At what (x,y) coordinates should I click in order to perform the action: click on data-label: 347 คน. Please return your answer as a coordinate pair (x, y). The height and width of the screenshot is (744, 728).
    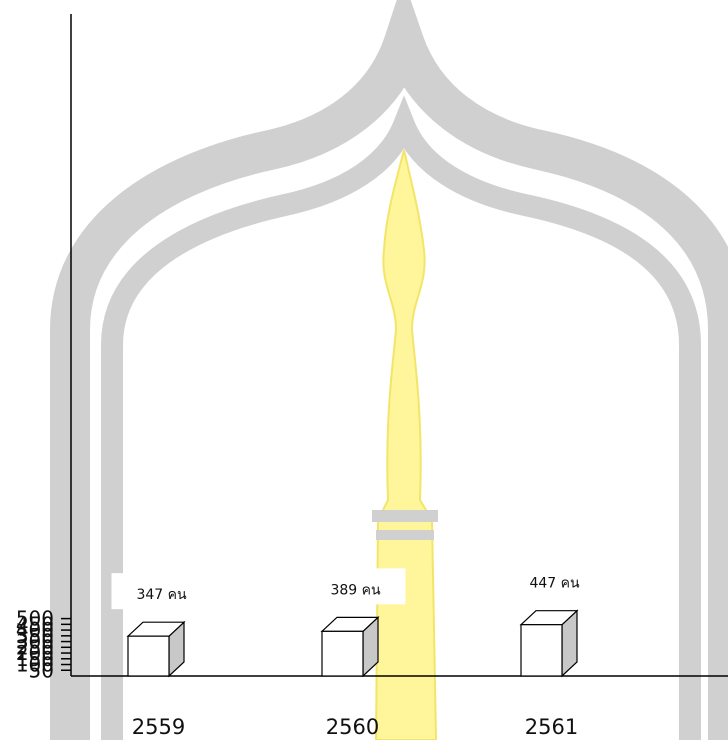
    Looking at the image, I should click on (161, 591).